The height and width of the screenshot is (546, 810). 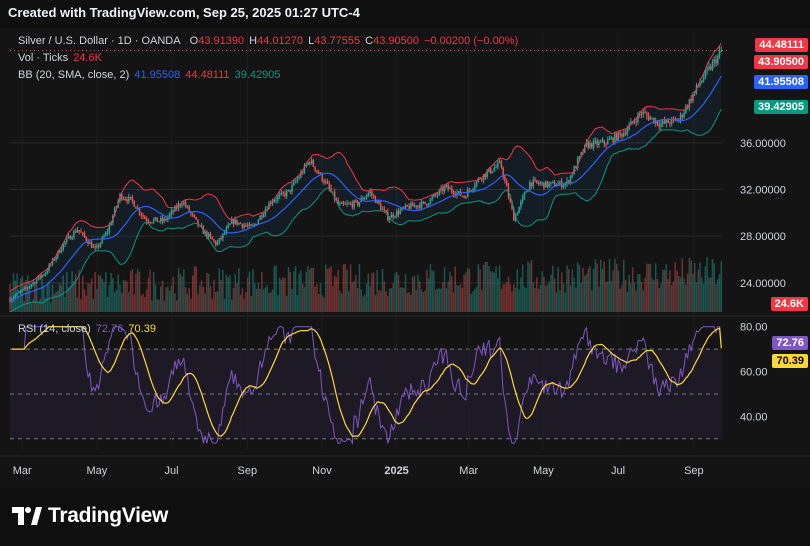 What do you see at coordinates (280, 41) in the screenshot?
I see `high-value: 44.01270` at bounding box center [280, 41].